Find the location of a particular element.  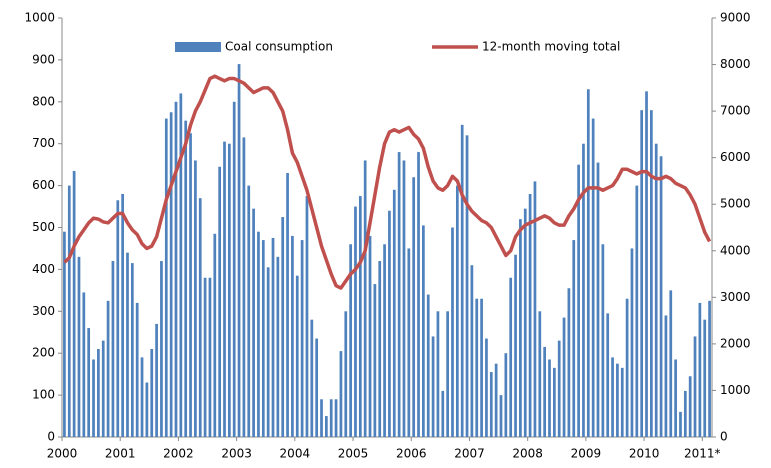

x-tick-label: 2007 is located at coordinates (469, 454).